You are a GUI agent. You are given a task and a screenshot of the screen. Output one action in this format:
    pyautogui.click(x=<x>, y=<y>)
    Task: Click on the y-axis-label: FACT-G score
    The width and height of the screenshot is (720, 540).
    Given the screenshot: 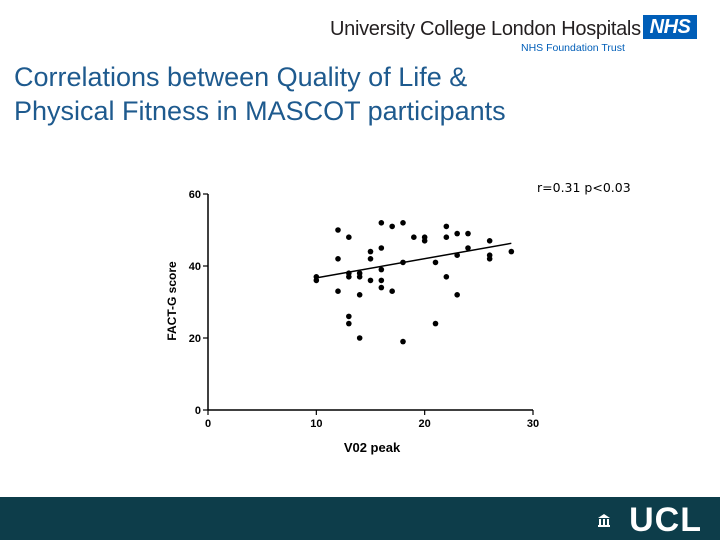 What is the action you would take?
    pyautogui.click(x=172, y=301)
    